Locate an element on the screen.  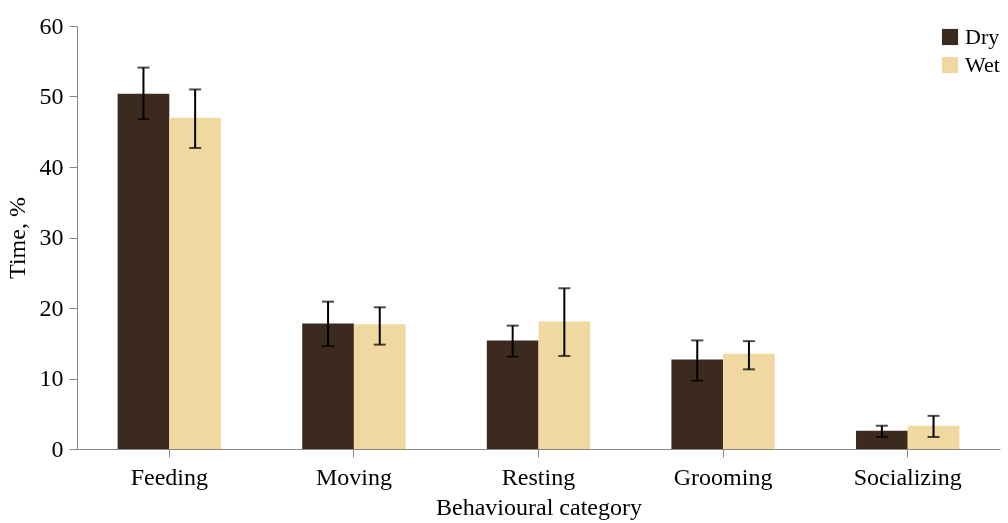
x-axis-title: Behavioural category is located at coordinates (539, 506).